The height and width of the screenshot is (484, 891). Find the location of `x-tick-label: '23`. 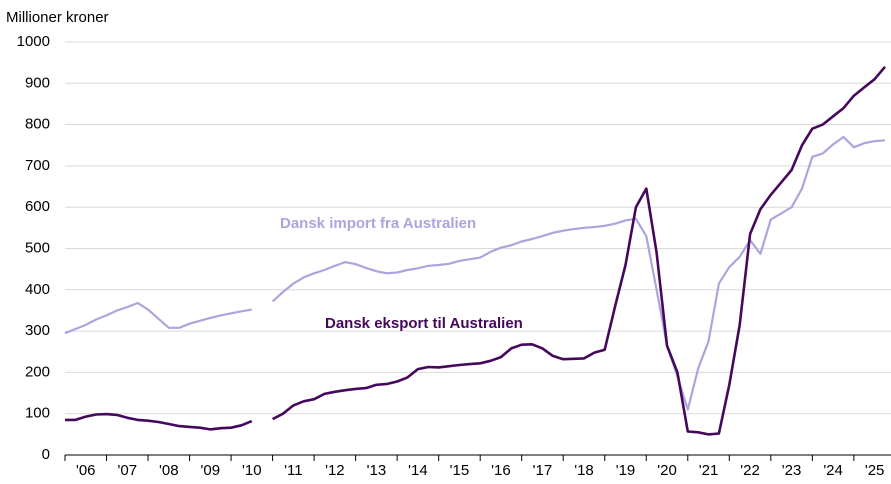

x-tick-label: '23 is located at coordinates (792, 470).